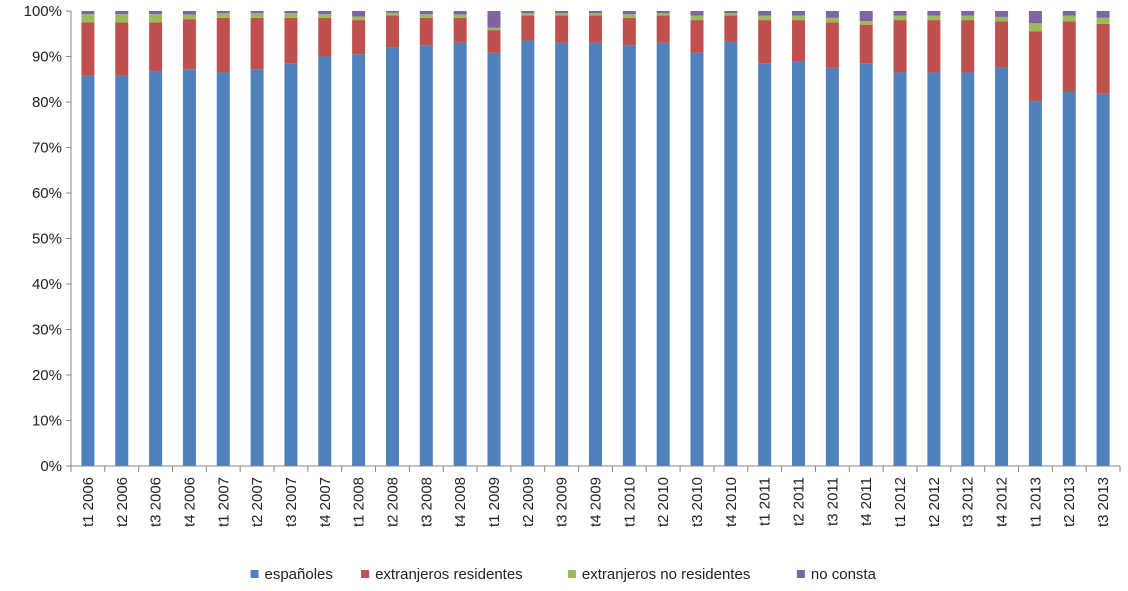 The width and height of the screenshot is (1128, 591). Describe the element at coordinates (47, 102) in the screenshot. I see `y-tick-label: 80%` at that location.